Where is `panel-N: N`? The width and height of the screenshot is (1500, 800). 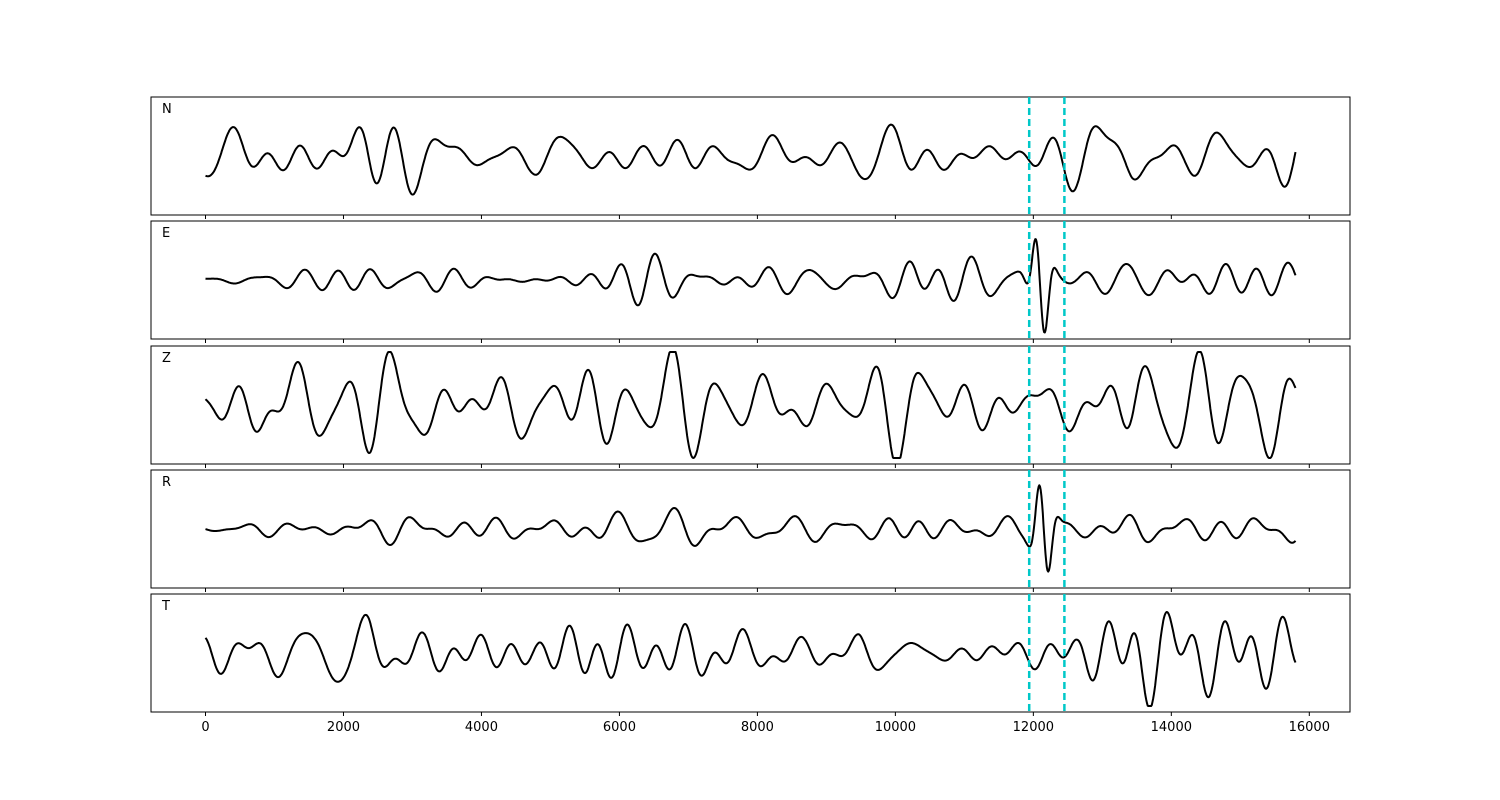 panel-N: N is located at coordinates (750, 157).